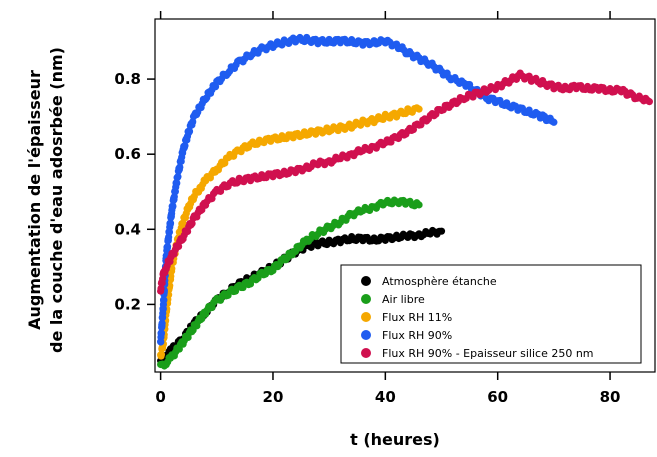 The width and height of the screenshot is (657, 457). Describe the element at coordinates (439, 281) in the screenshot. I see `legend-label: Atmosphère étanche` at that location.